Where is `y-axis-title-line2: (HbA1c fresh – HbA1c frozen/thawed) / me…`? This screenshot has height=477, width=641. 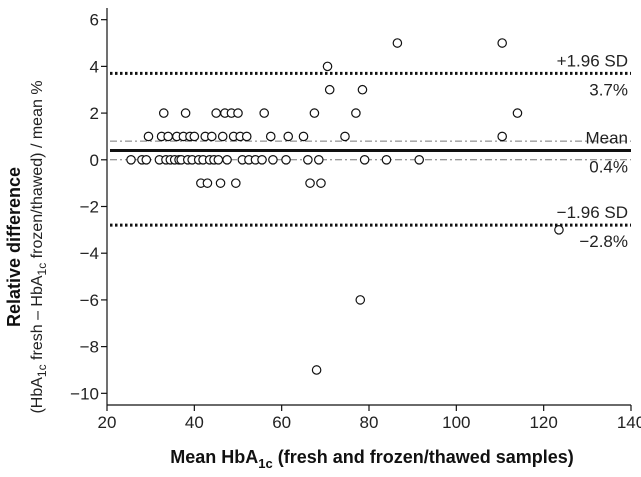 y-axis-title-line2: (HbA1c fresh – HbA1c frozen/thawed) / me… is located at coordinates (39, 246).